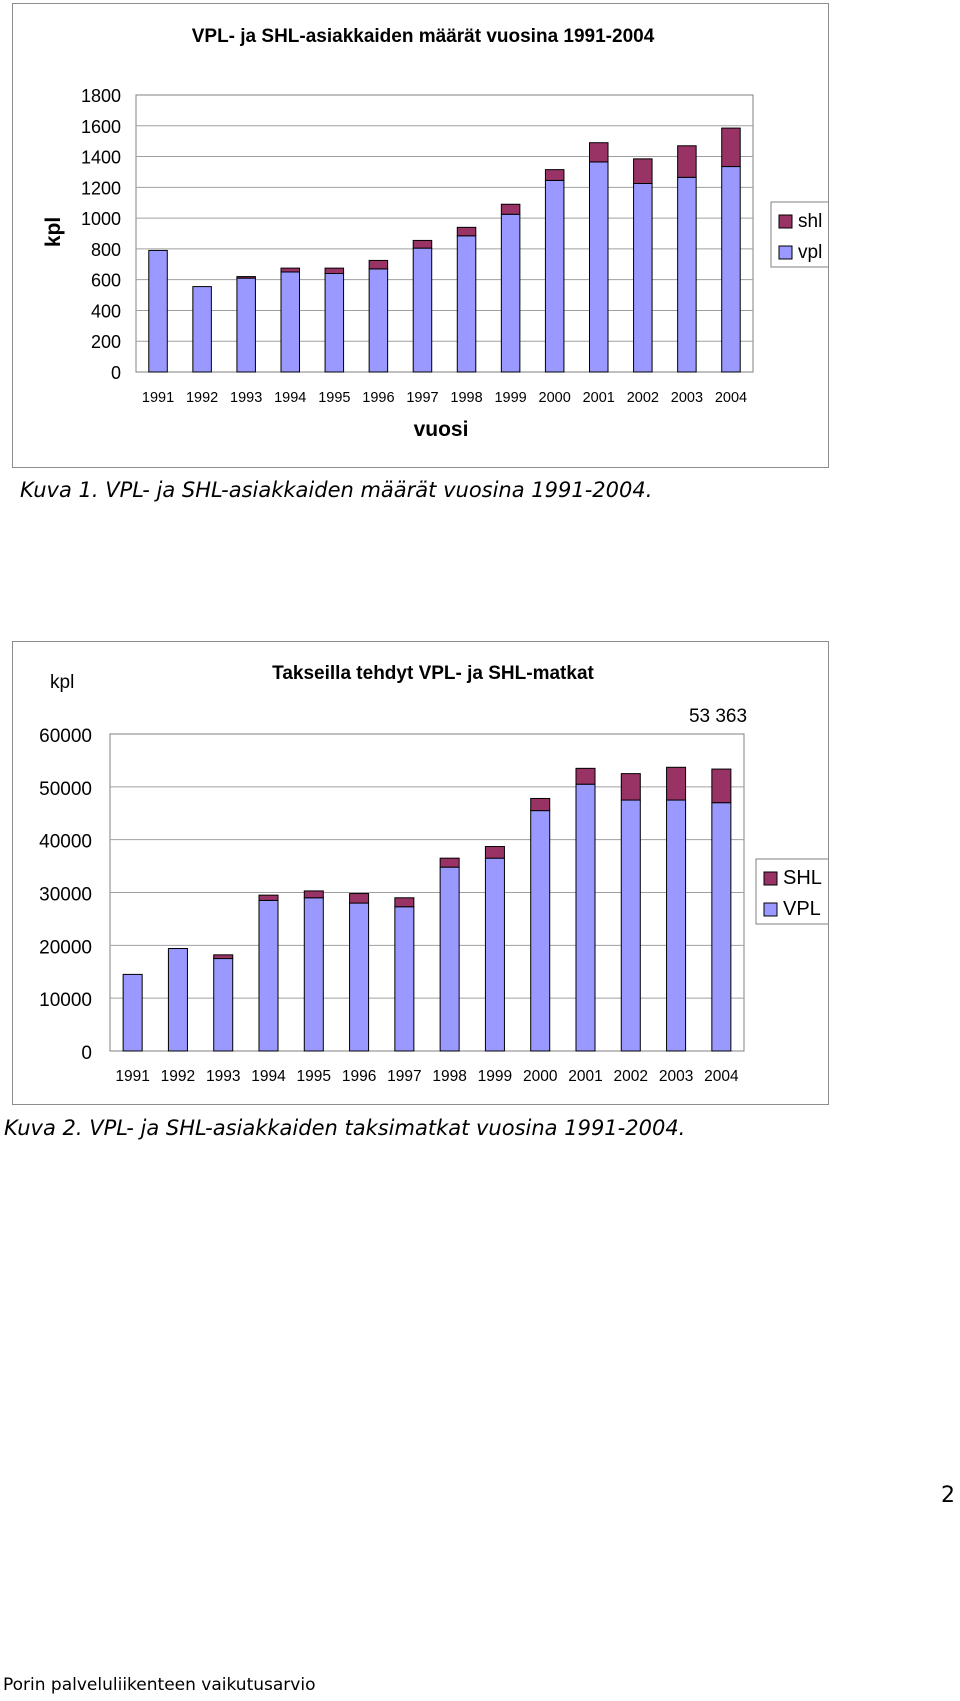 Image resolution: width=960 pixels, height=1701 pixels. What do you see at coordinates (158, 398) in the screenshot?
I see `chart-1-x-tick-label: 1991` at bounding box center [158, 398].